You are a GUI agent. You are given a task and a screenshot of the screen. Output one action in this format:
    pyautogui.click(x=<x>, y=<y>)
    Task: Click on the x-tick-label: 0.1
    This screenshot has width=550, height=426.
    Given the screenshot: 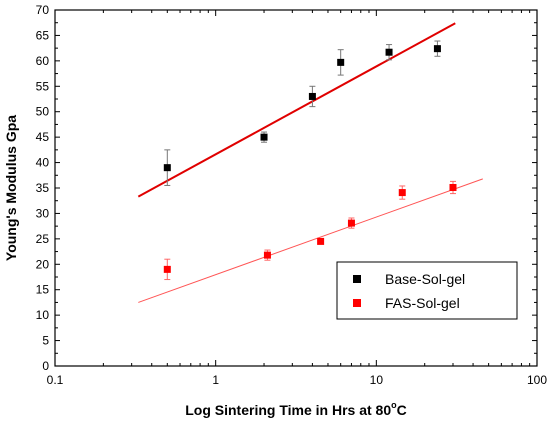 What is the action you would take?
    pyautogui.click(x=55, y=380)
    